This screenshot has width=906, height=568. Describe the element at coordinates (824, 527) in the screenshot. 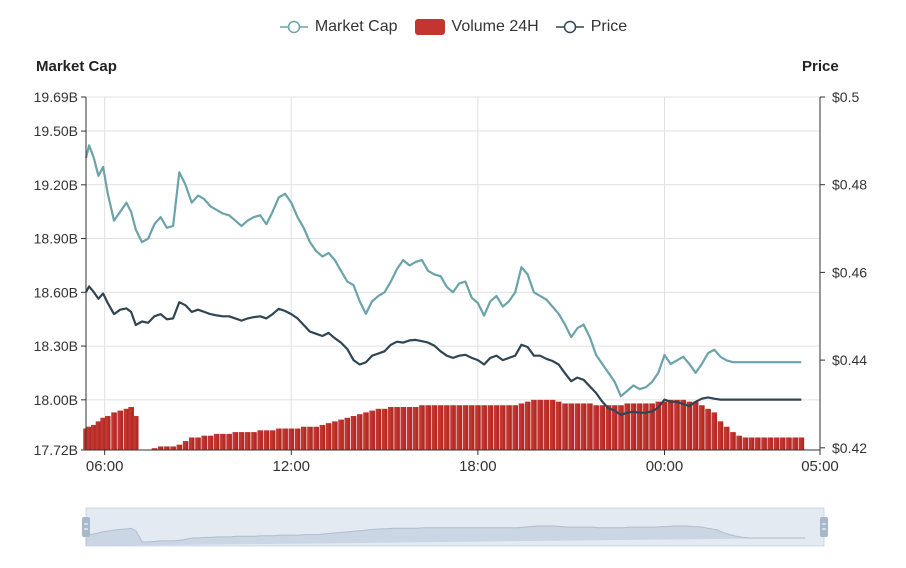

I see `zoom-handle-right` at that location.